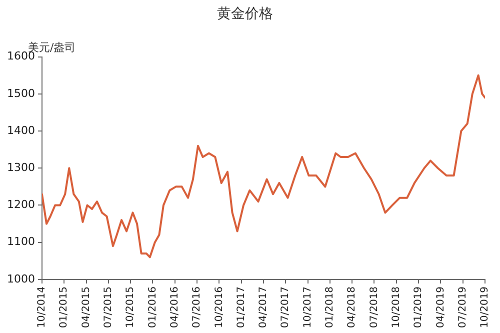 The width and height of the screenshot is (500, 333). What do you see at coordinates (219, 307) in the screenshot?
I see `x-tick-label: 10/2016` at bounding box center [219, 307].